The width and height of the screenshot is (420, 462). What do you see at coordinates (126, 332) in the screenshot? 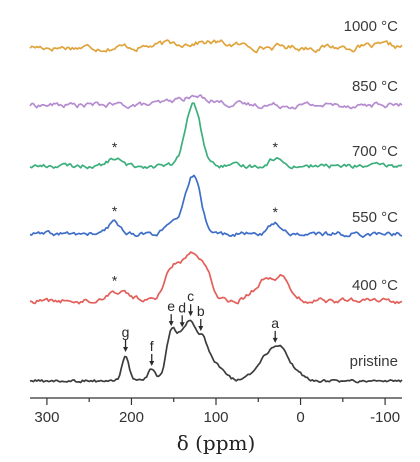
I see `peak-label-g: g` at bounding box center [126, 332].